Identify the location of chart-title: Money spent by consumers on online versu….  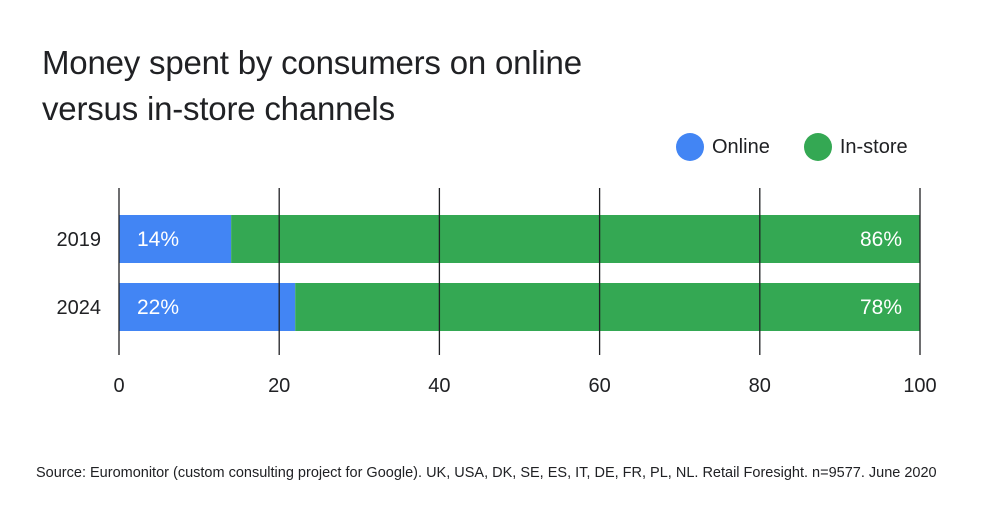
(312, 85).